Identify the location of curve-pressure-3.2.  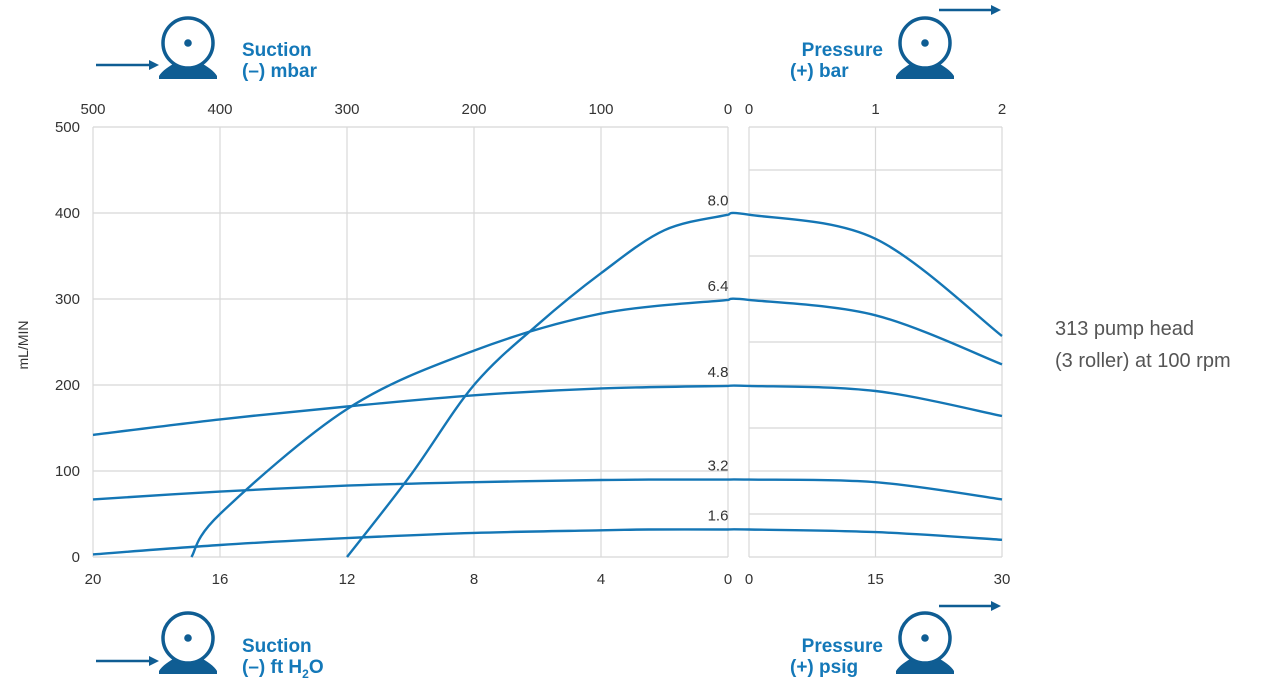
(865, 489).